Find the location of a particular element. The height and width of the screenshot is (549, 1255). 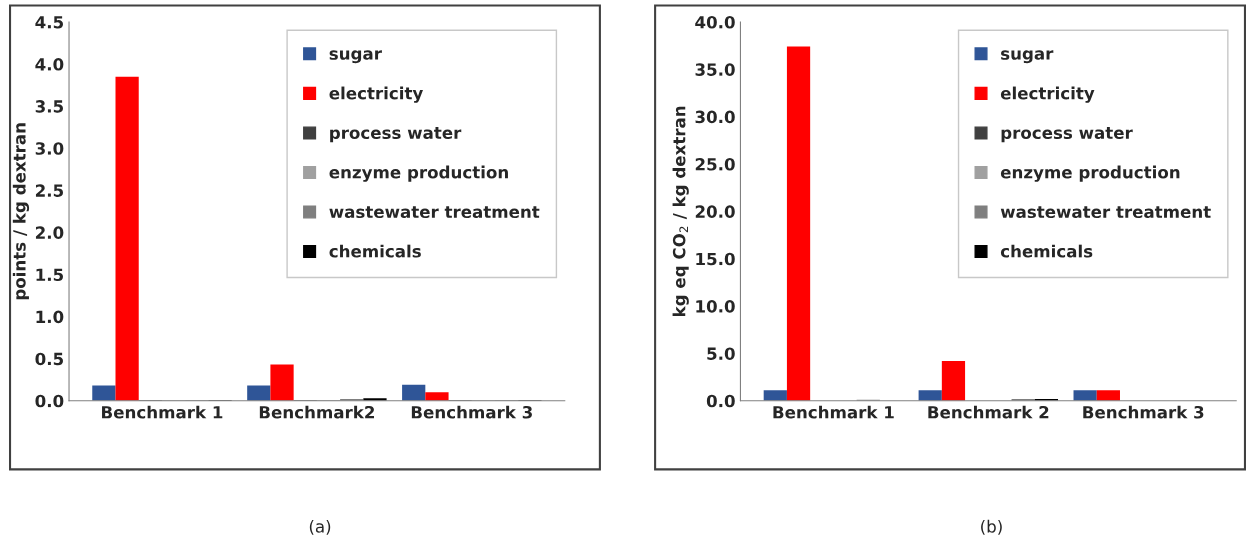

y-tick-label: 3.0 is located at coordinates (49, 148).